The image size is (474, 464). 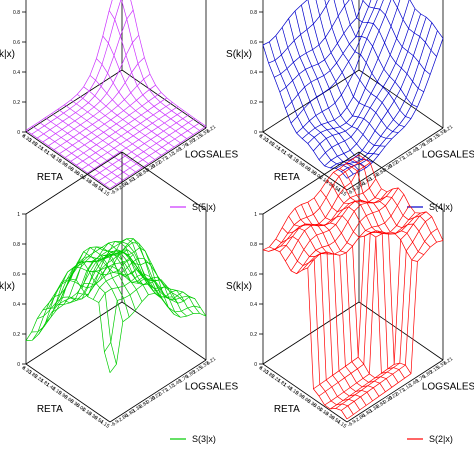 I want to click on logsales-tick-label: 1.76, so click(x=421, y=147).